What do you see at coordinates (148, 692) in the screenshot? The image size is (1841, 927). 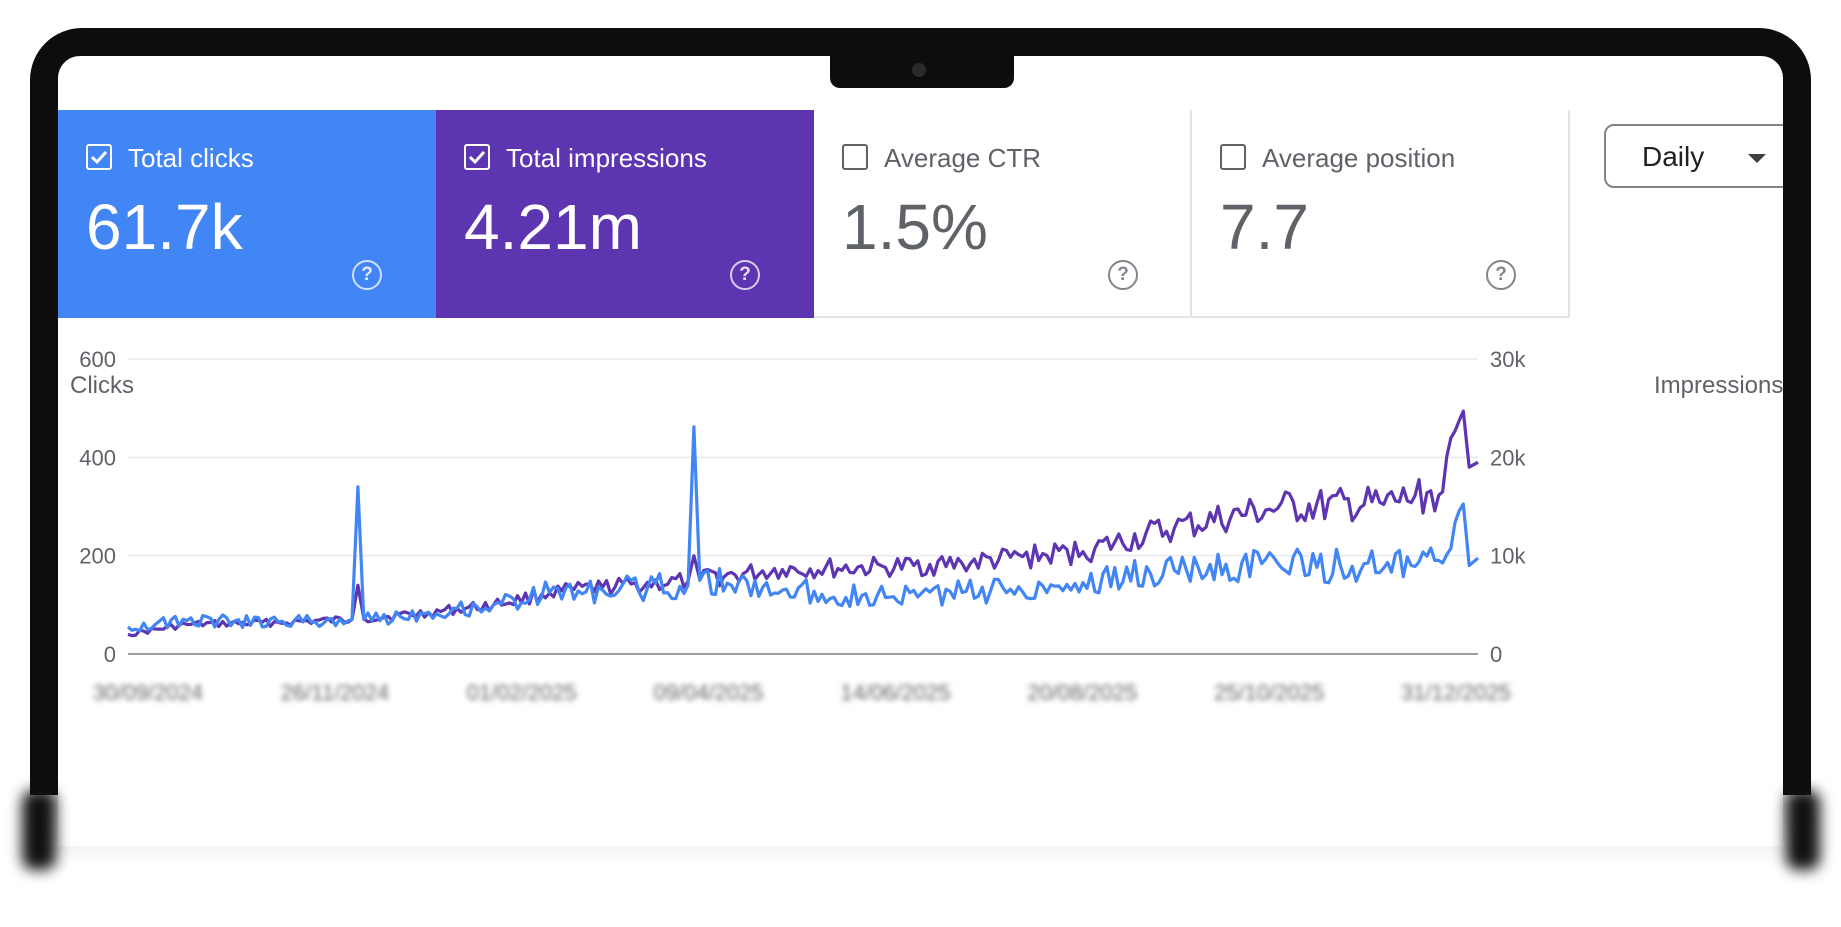 I see `x-tick-label: 30/09/2024` at bounding box center [148, 692].